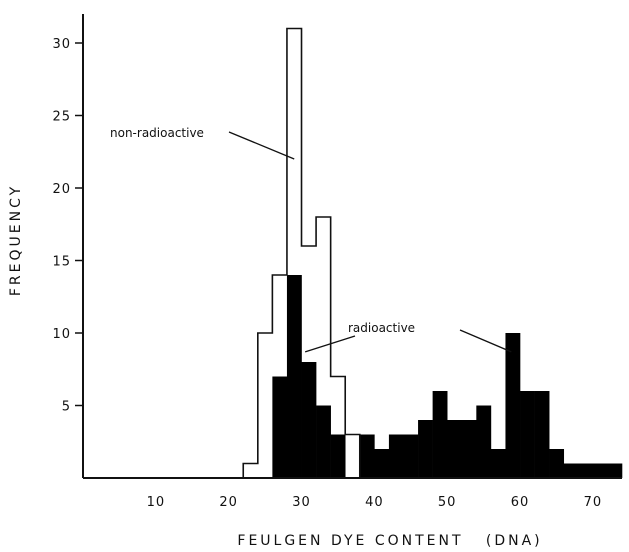  What do you see at coordinates (301, 502) in the screenshot?
I see `x-tick-label: 30` at bounding box center [301, 502].